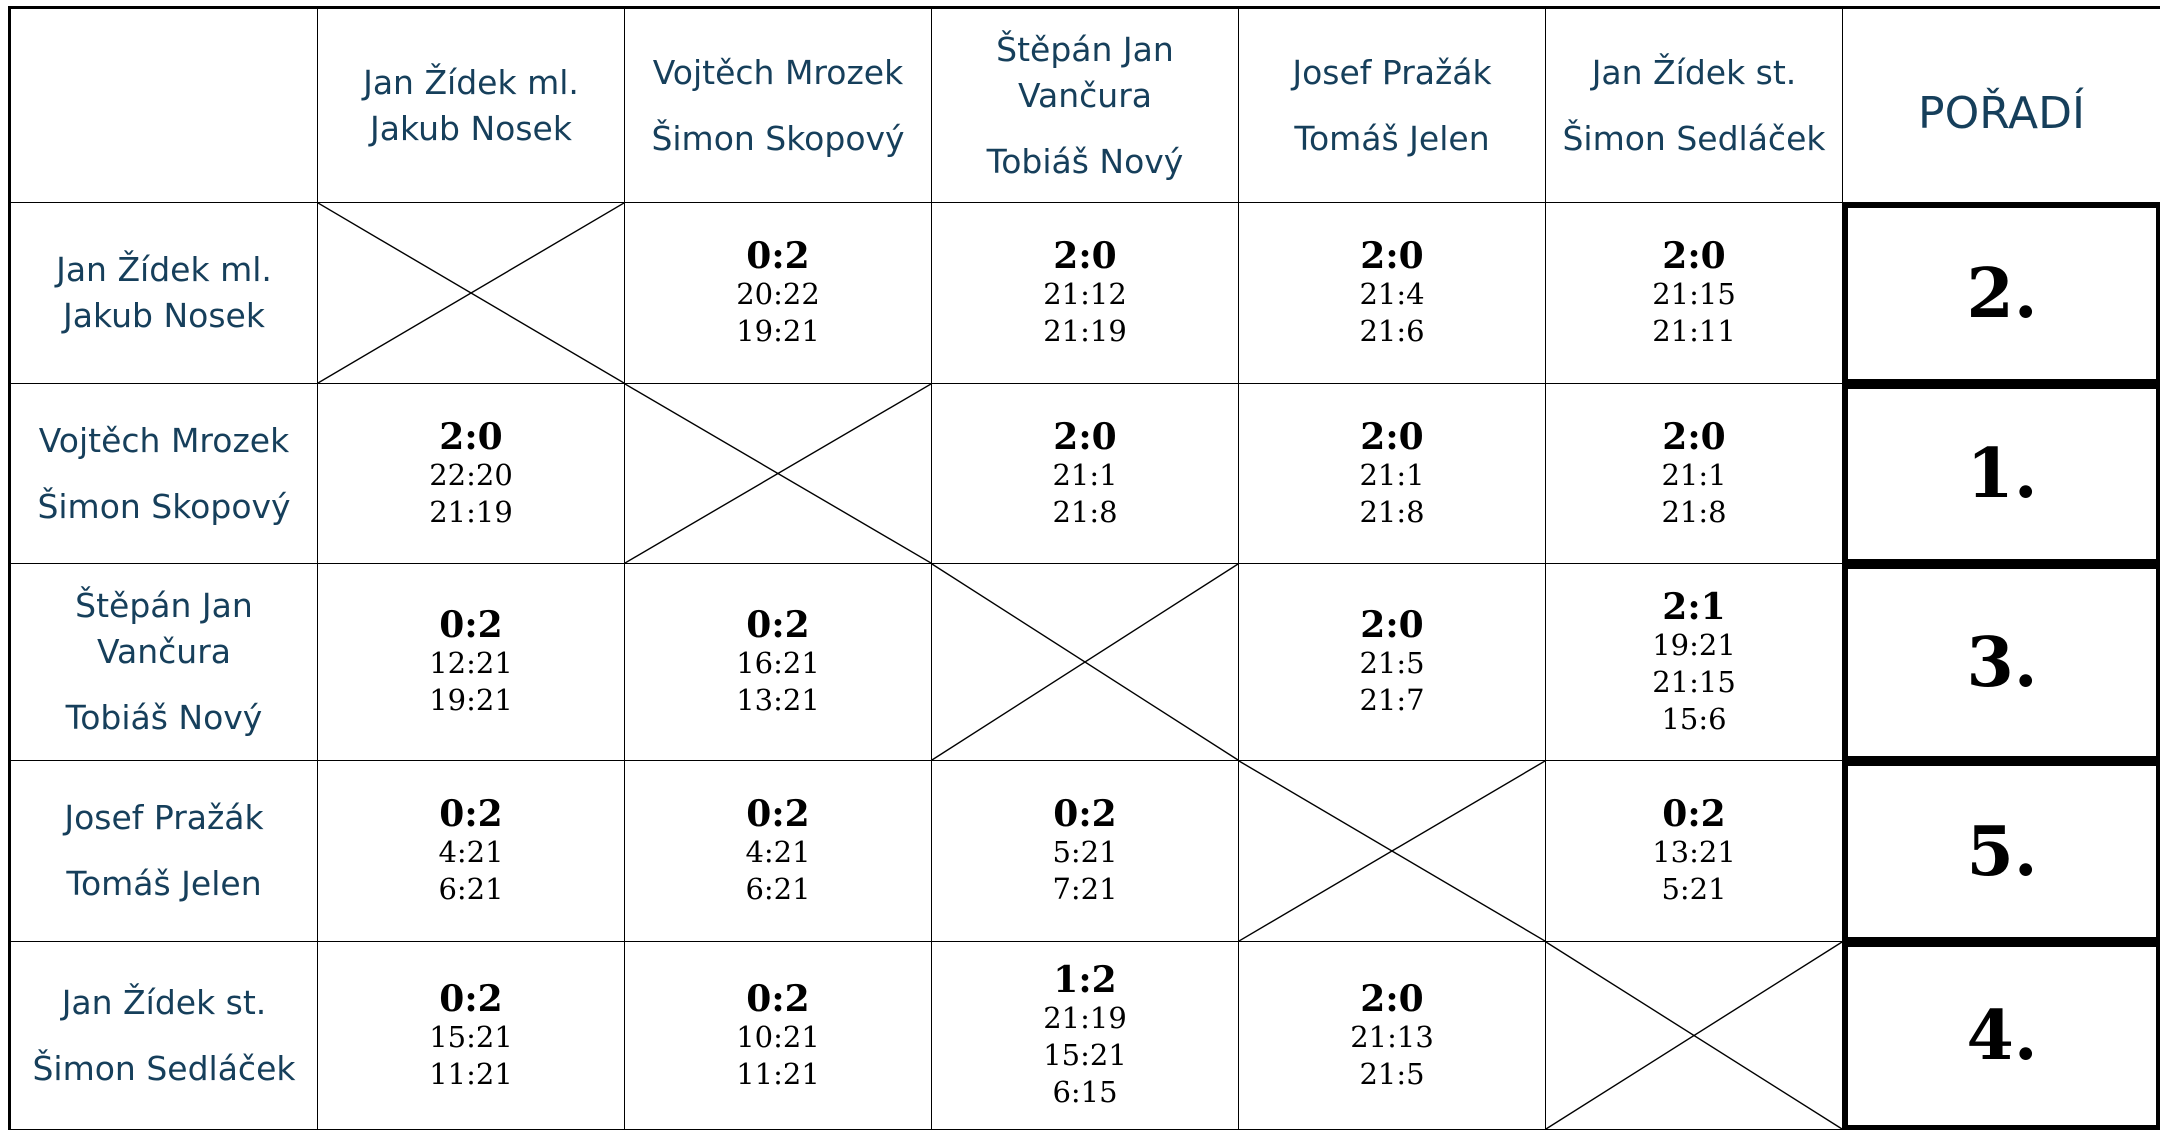 This screenshot has height=1130, width=2160. I want to click on rank-cell: 4., so click(2001, 1036).